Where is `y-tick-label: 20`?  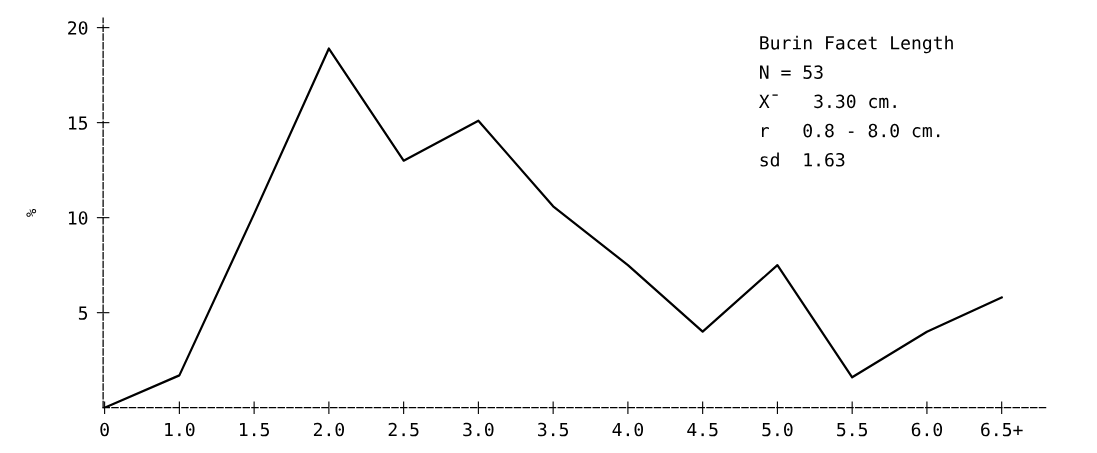
y-tick-label: 20 is located at coordinates (78, 28).